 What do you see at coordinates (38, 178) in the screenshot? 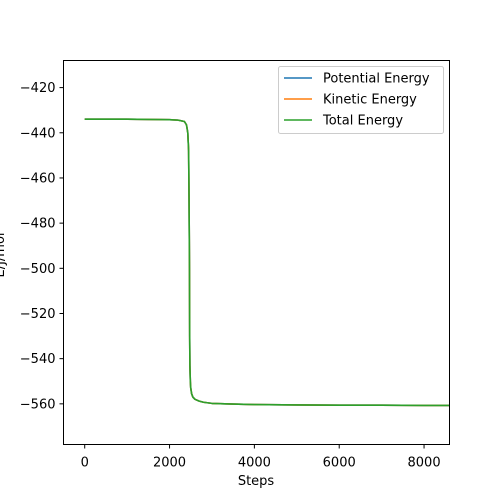
I see `y-tick-label: −460` at bounding box center [38, 178].